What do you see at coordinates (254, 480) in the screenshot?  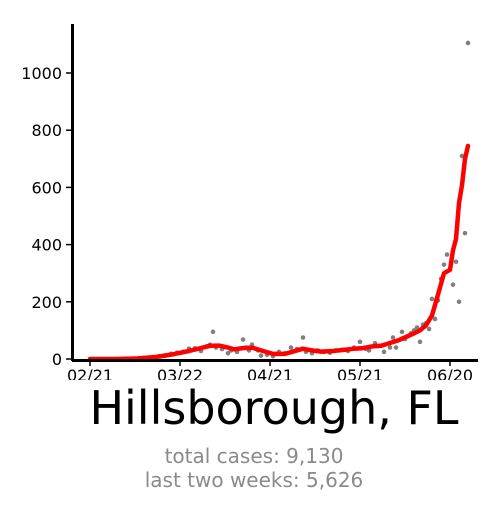 I see `last-two-weeks-label: last two weeks: 5,626` at bounding box center [254, 480].